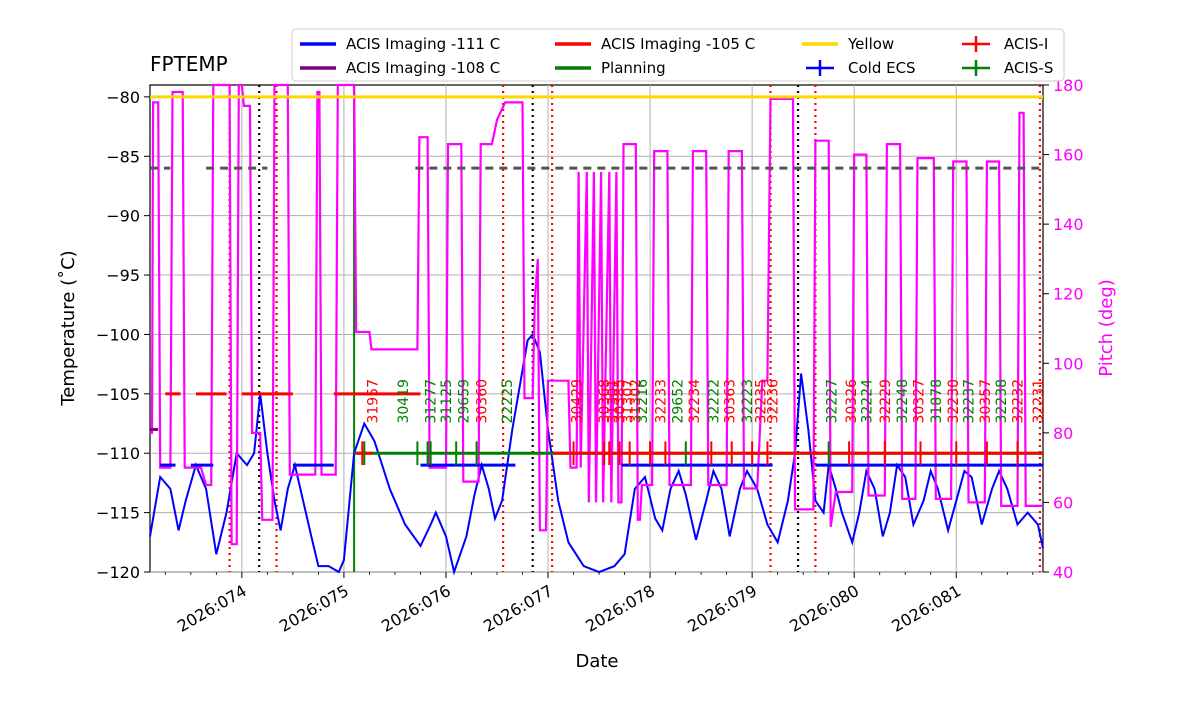 This screenshot has height=714, width=1200. What do you see at coordinates (1002, 401) in the screenshot?
I see `obsid-label: 32238` at bounding box center [1002, 401].